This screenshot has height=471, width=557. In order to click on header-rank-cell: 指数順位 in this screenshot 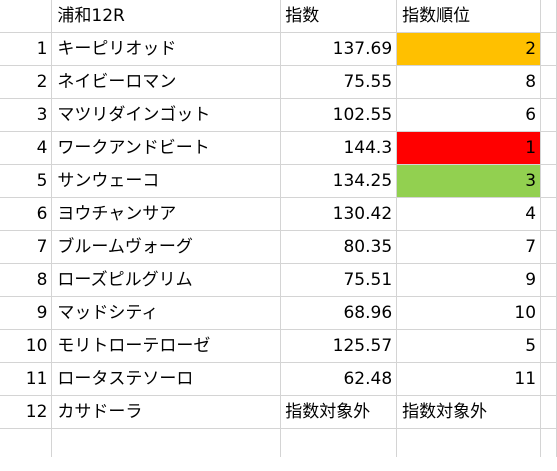, I will do `click(469, 16)`.